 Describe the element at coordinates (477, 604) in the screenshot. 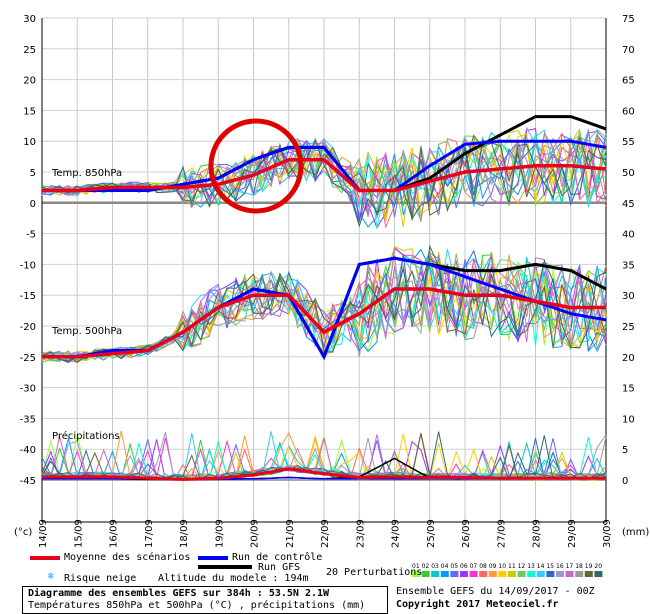

I see `footer-copyright: Copyright 2017 Meteociel.fr` at that location.